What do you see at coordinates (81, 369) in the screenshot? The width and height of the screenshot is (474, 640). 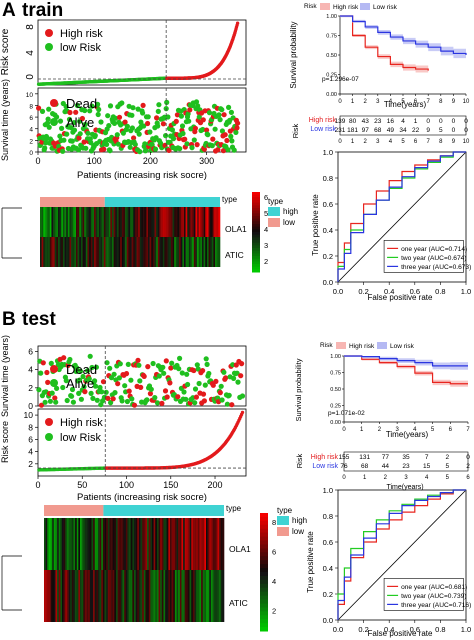 I see `b-surv-legend-dead: Dead` at bounding box center [81, 369].